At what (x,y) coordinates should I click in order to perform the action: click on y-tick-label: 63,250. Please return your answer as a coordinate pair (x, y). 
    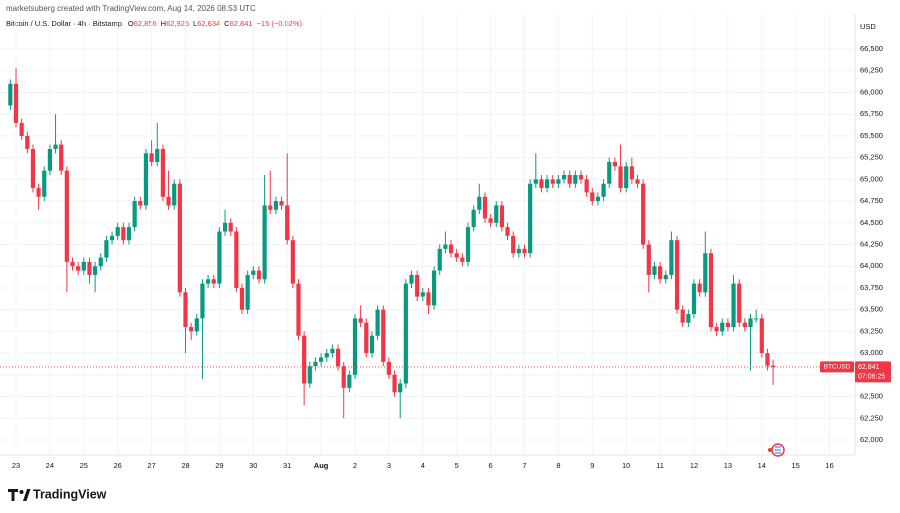
    Looking at the image, I should click on (871, 330).